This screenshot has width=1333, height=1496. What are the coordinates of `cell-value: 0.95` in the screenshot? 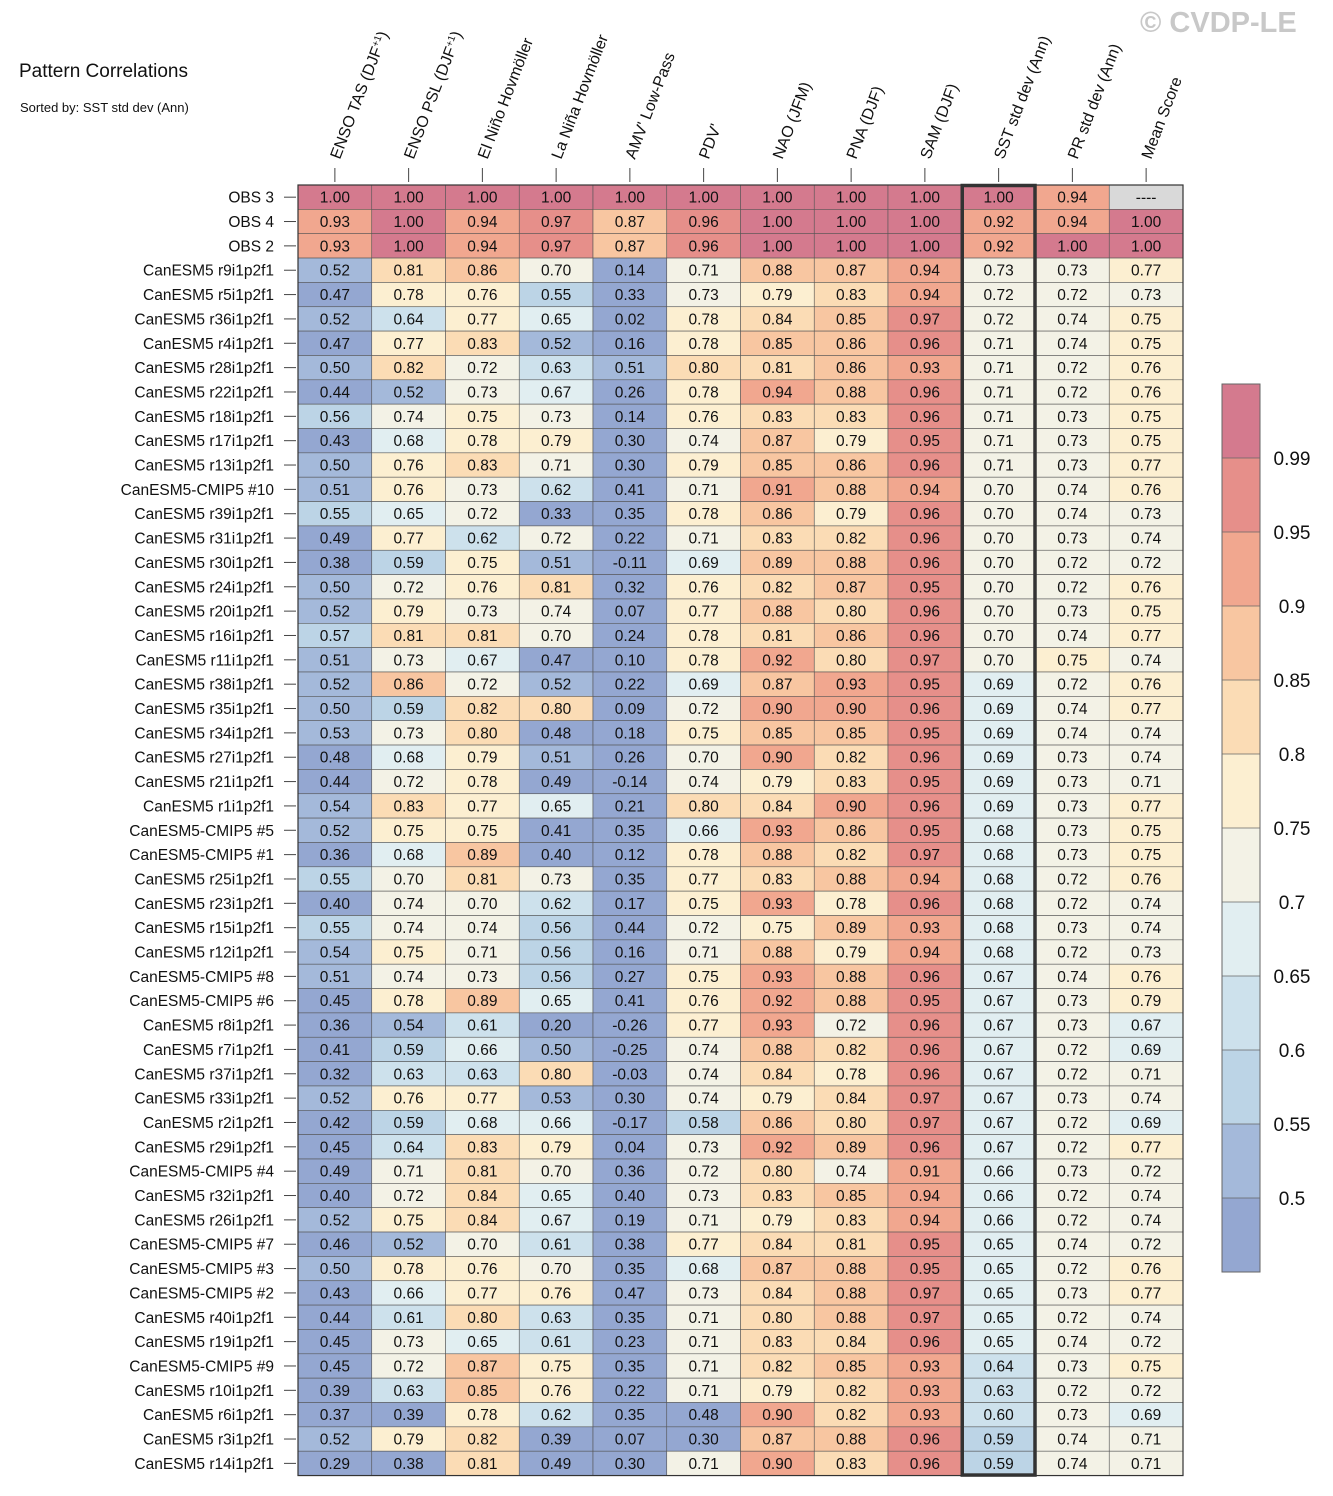 It's located at (925, 1001).